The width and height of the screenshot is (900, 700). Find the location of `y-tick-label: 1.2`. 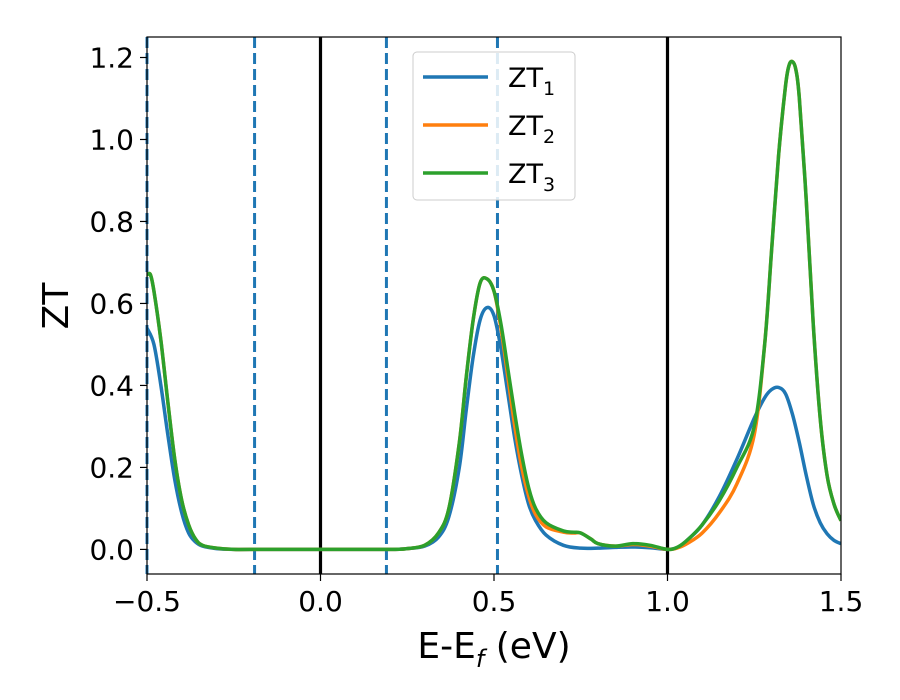

y-tick-label: 1.2 is located at coordinates (111, 57).